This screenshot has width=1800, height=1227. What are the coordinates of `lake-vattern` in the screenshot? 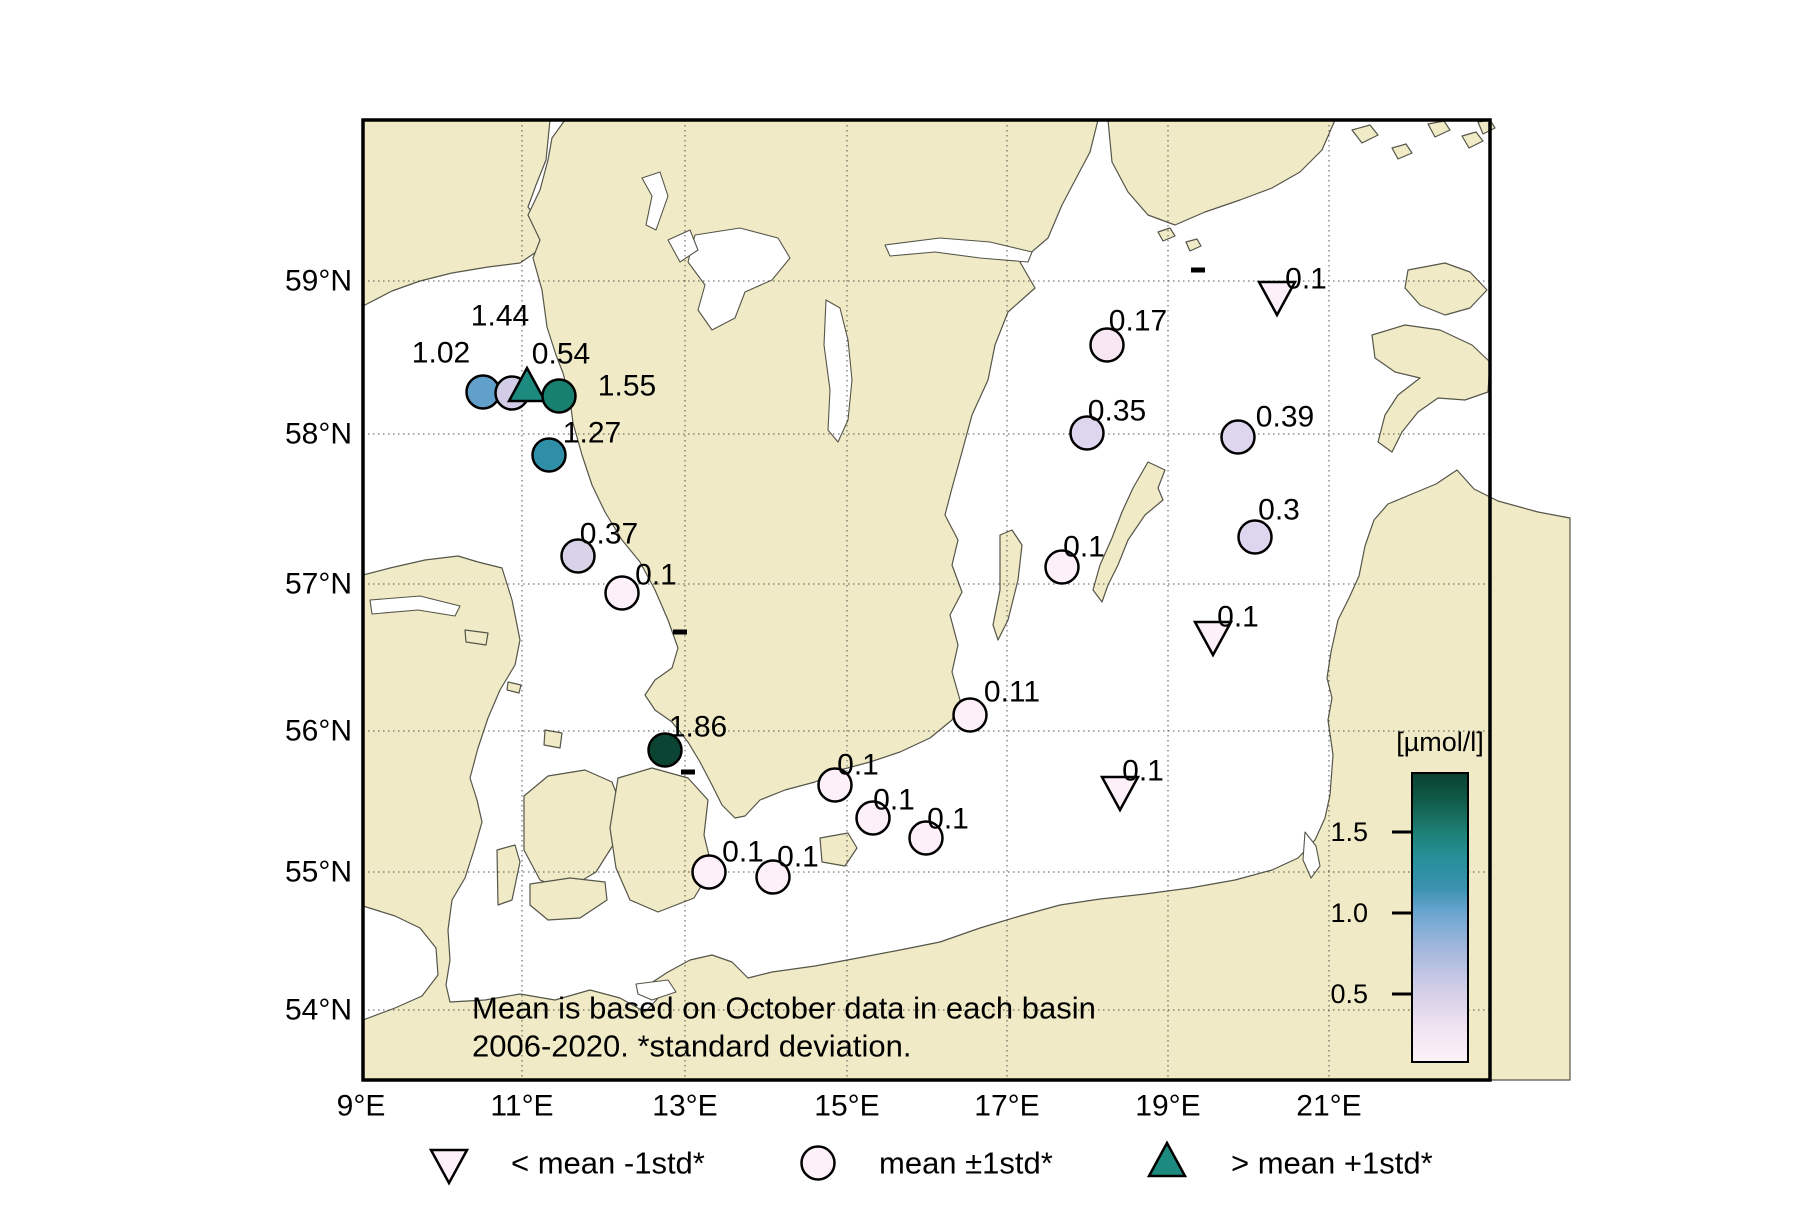 It's located at (838, 371).